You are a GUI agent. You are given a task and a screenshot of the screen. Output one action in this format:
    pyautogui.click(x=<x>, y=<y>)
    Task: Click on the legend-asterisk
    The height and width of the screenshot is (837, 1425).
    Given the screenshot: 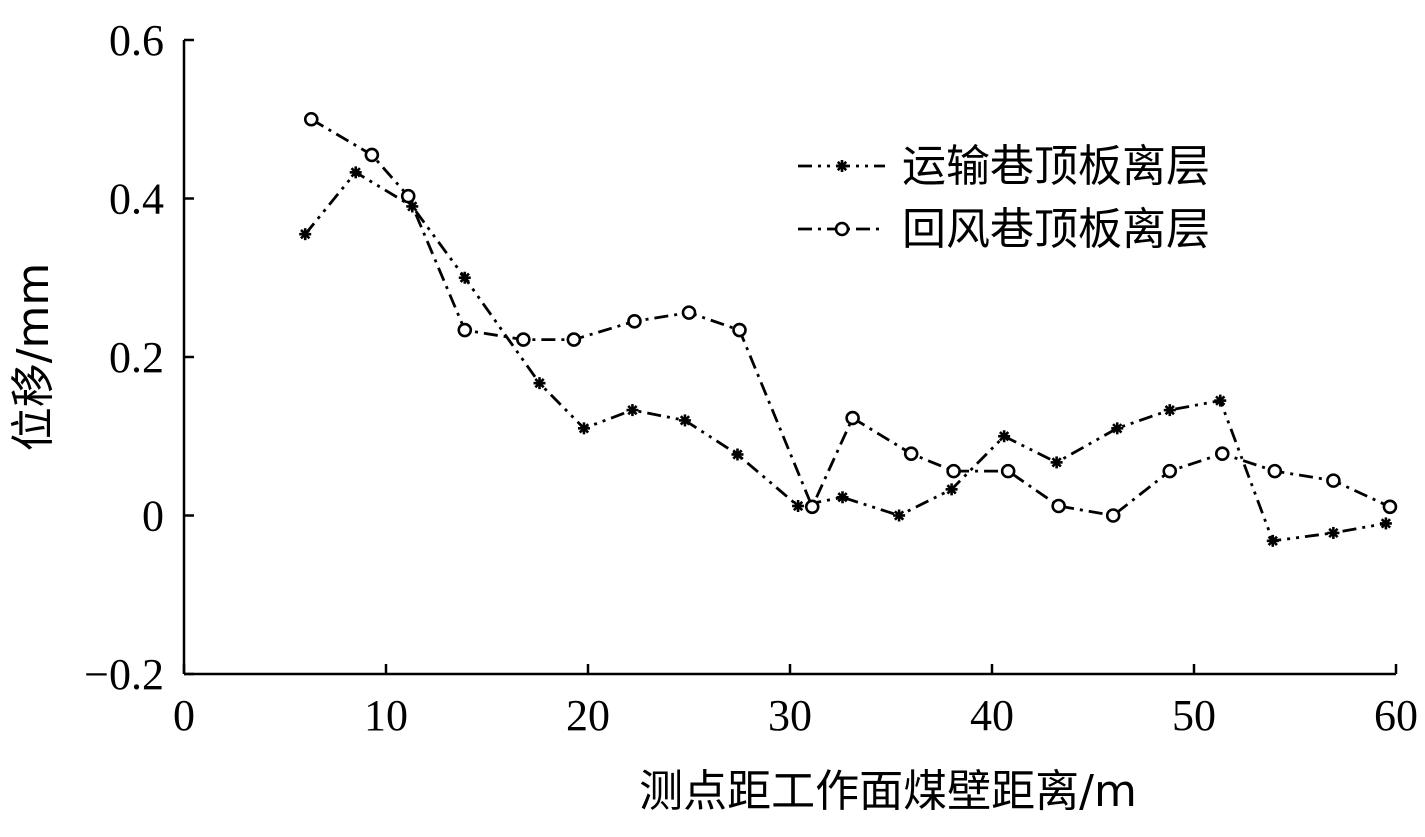 What is the action you would take?
    pyautogui.click(x=842, y=166)
    